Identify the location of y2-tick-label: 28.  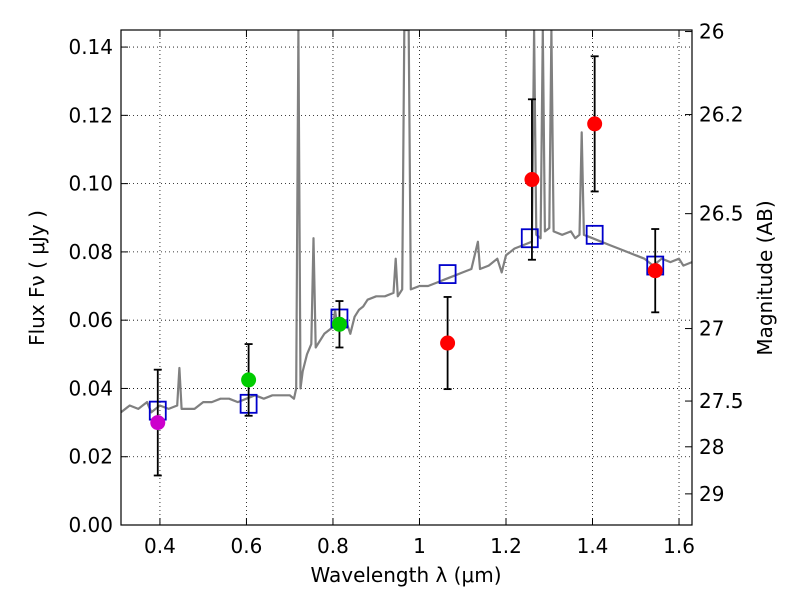
(711, 447).